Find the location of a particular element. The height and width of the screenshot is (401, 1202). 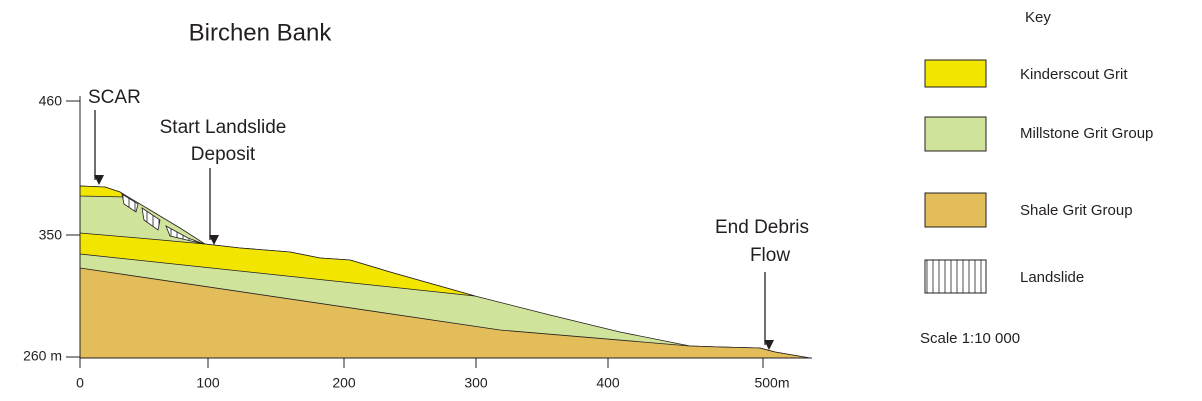

x-tick-label: 100 is located at coordinates (208, 383).